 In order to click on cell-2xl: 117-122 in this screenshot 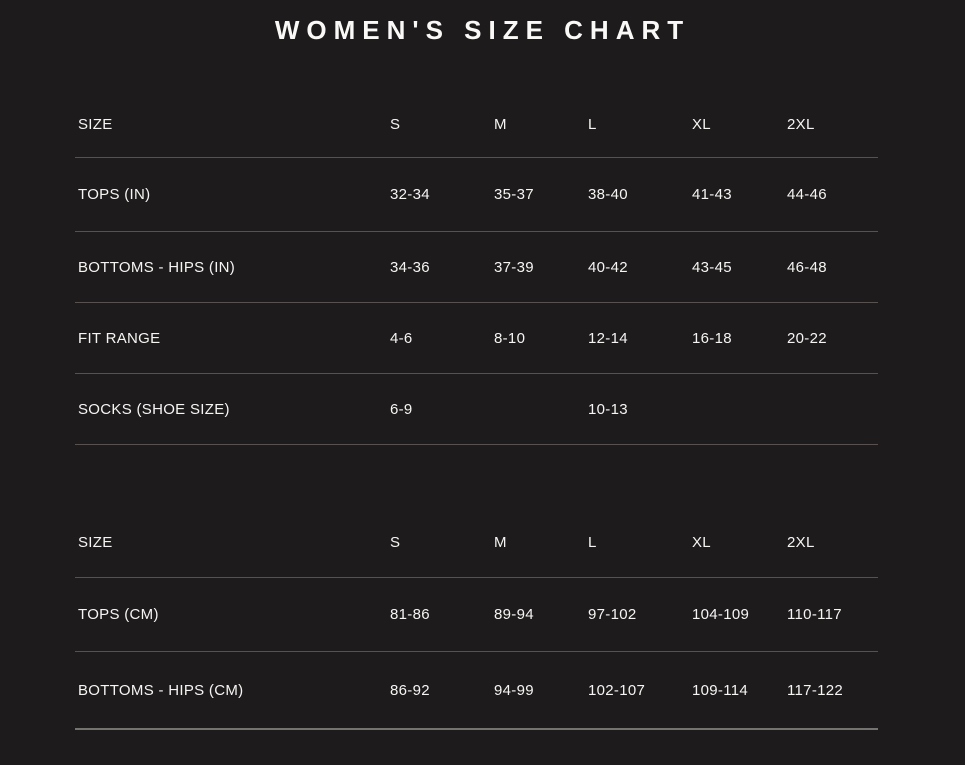, I will do `click(815, 690)`.